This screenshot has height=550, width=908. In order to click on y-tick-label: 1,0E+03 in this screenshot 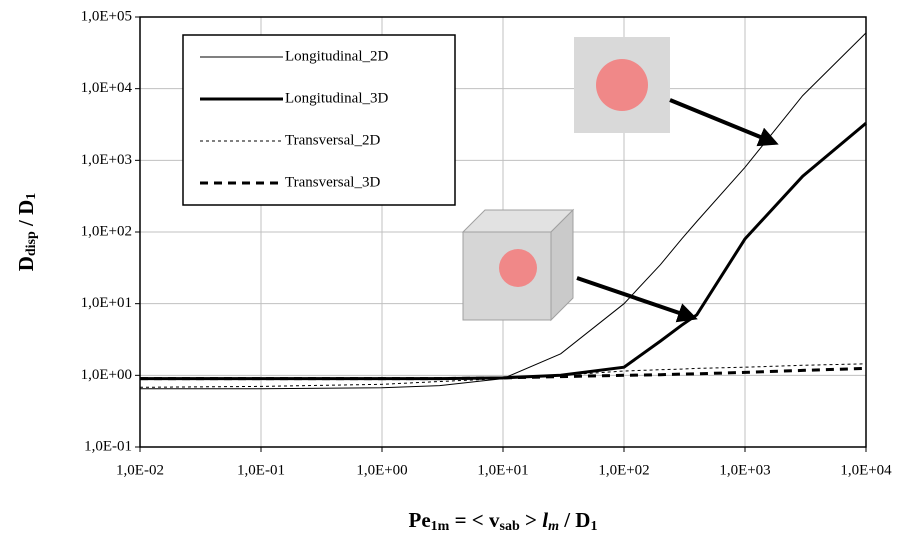, I will do `click(106, 160)`.